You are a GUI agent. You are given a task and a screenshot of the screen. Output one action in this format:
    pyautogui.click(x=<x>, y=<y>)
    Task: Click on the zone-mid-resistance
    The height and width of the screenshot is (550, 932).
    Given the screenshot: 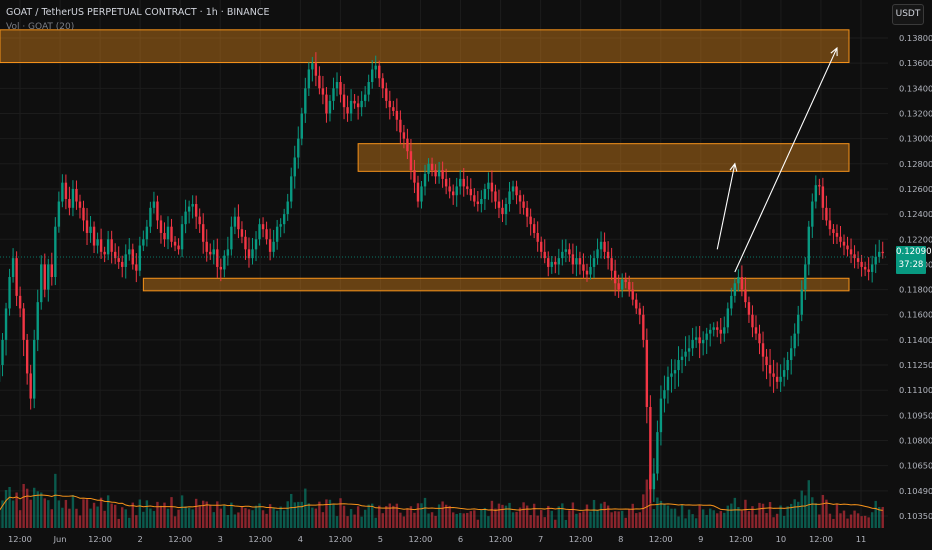 What is the action you would take?
    pyautogui.click(x=603, y=157)
    